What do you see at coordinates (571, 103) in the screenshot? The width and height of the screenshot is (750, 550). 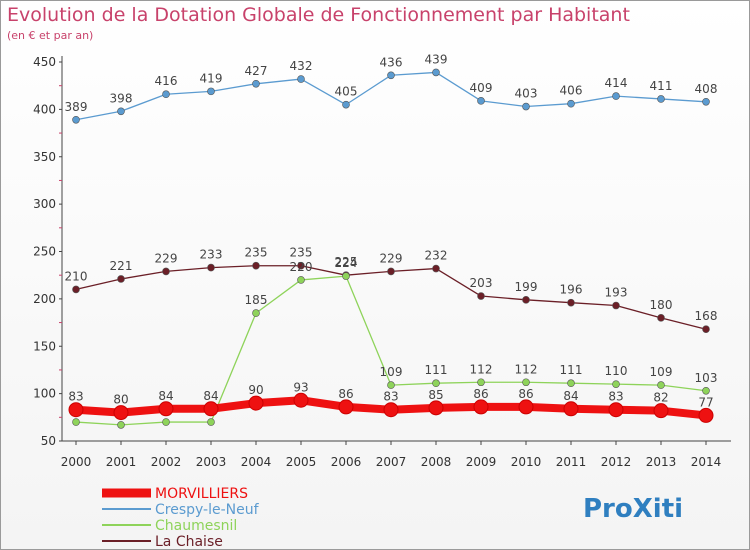 I see `point-crespy-le-neuf-2011` at bounding box center [571, 103].